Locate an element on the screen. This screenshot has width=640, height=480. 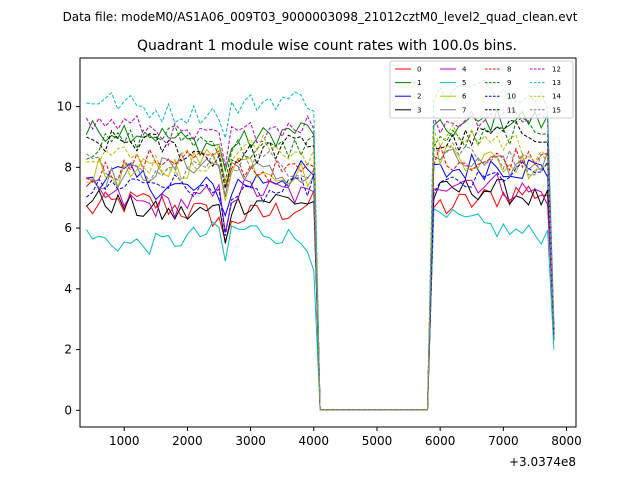
y-tick-label: 6 is located at coordinates (68, 228).